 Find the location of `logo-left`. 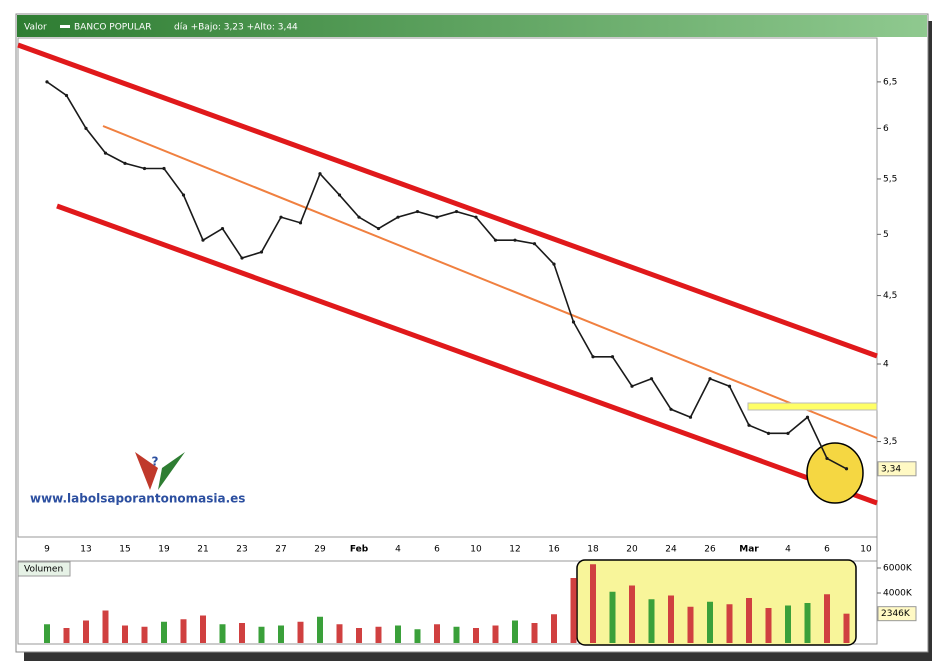

logo-left is located at coordinates (146, 471).